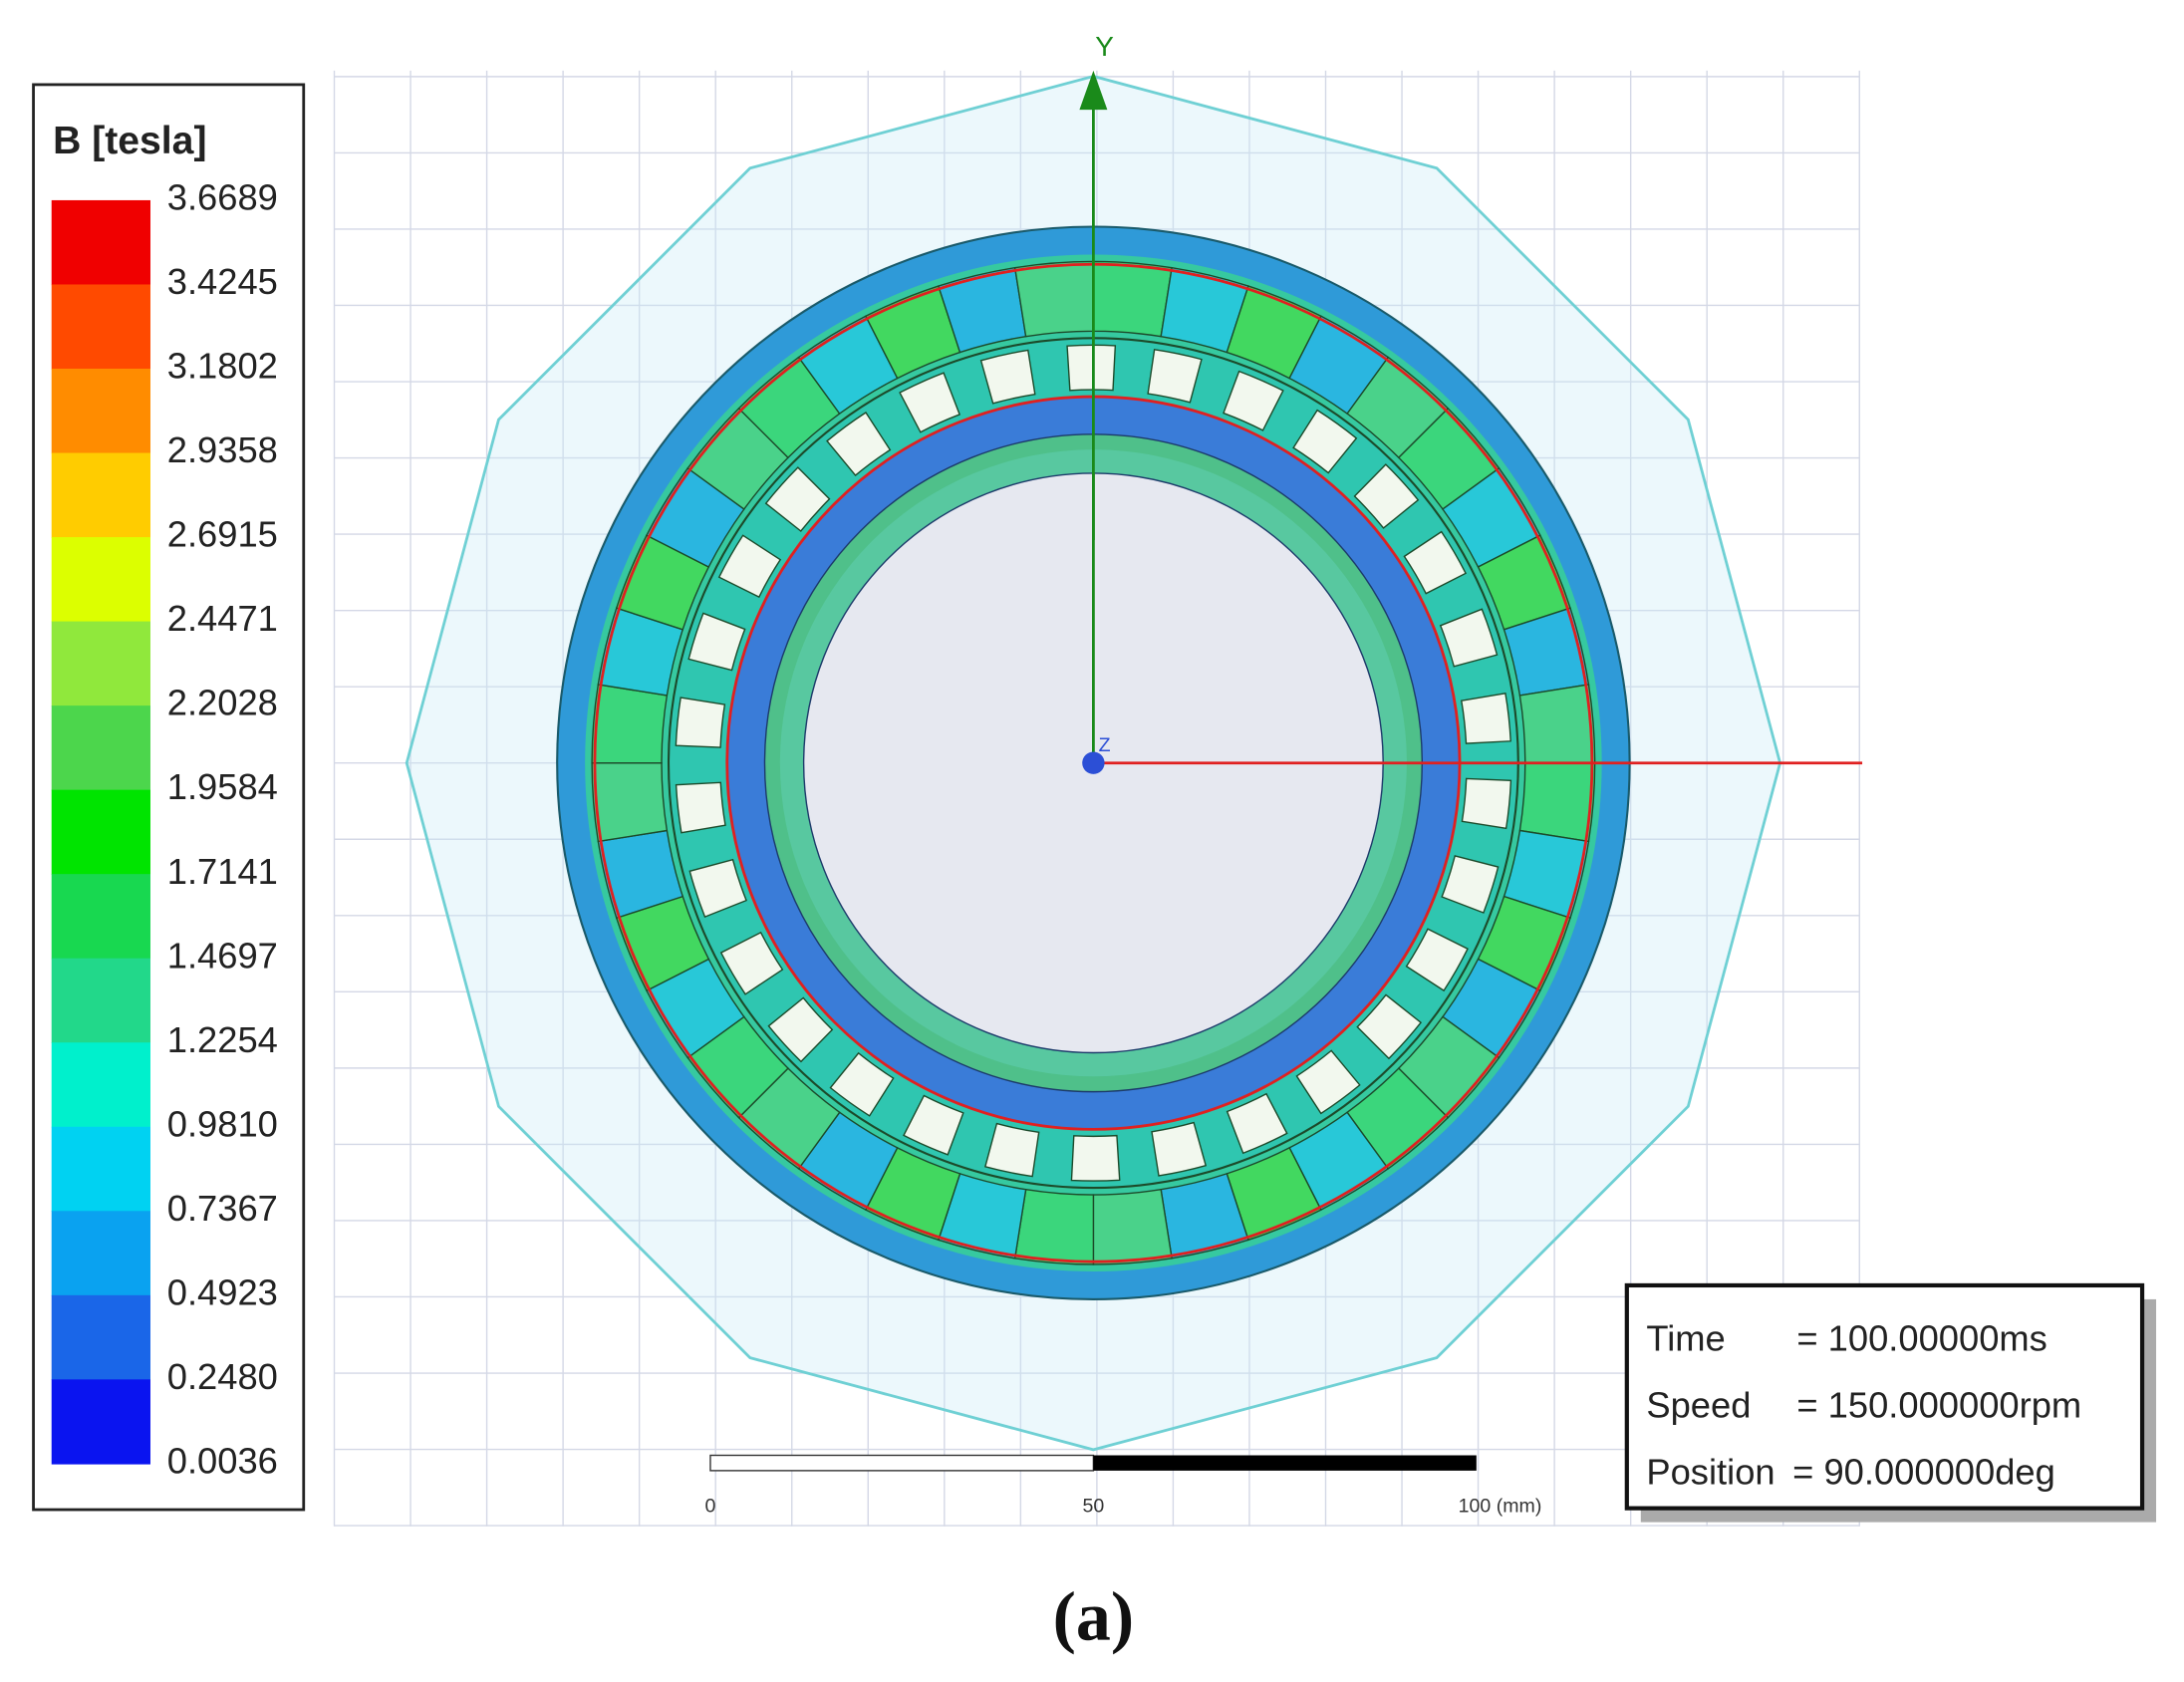 Image resolution: width=2184 pixels, height=1682 pixels. What do you see at coordinates (1093, 762) in the screenshot?
I see `origin` at bounding box center [1093, 762].